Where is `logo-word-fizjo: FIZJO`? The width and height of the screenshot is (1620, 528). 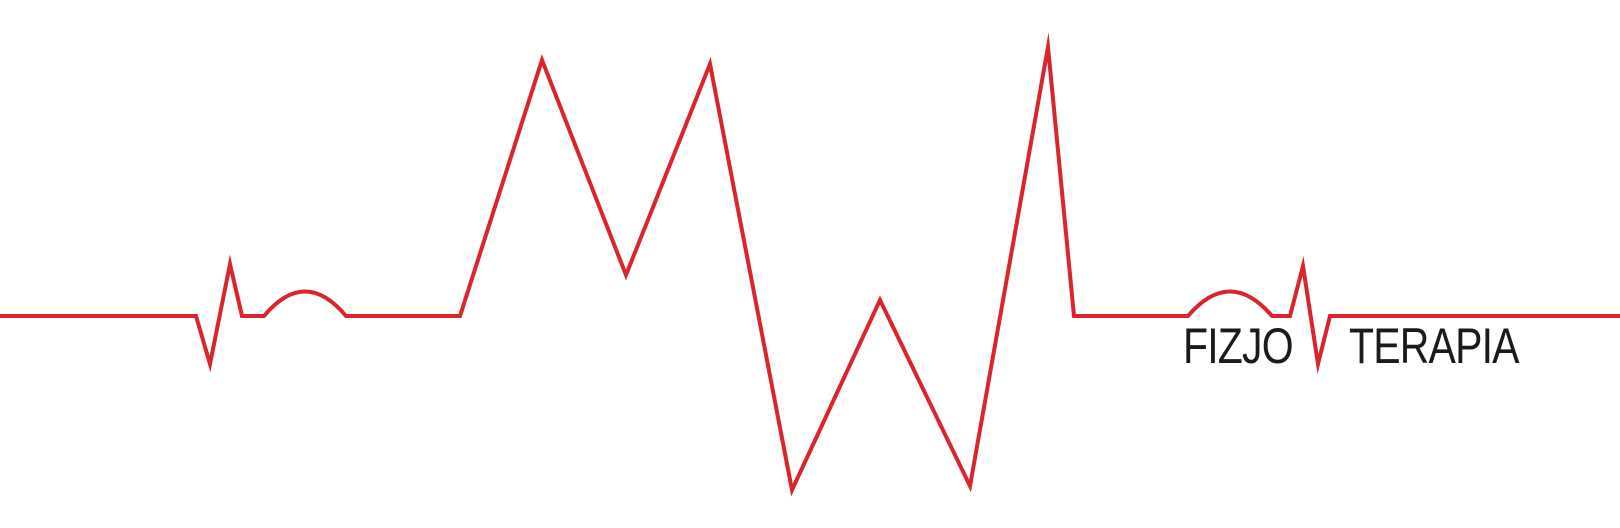 logo-word-fizjo: FIZJO is located at coordinates (1238, 346).